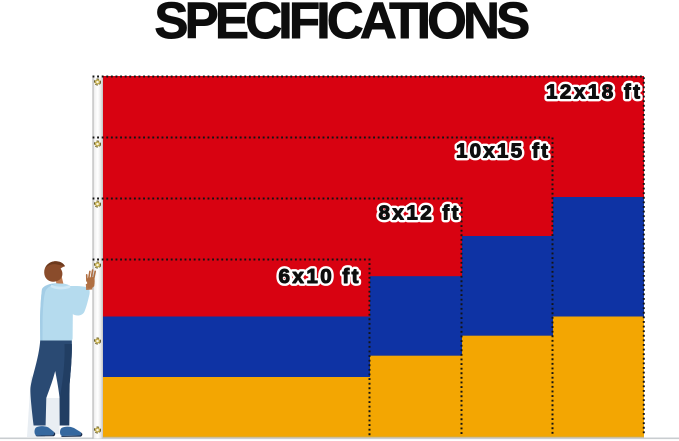 Image resolution: width=679 pixels, height=441 pixels. Describe the element at coordinates (593, 91) in the screenshot. I see `svg-text: 12x18 ft` at that location.